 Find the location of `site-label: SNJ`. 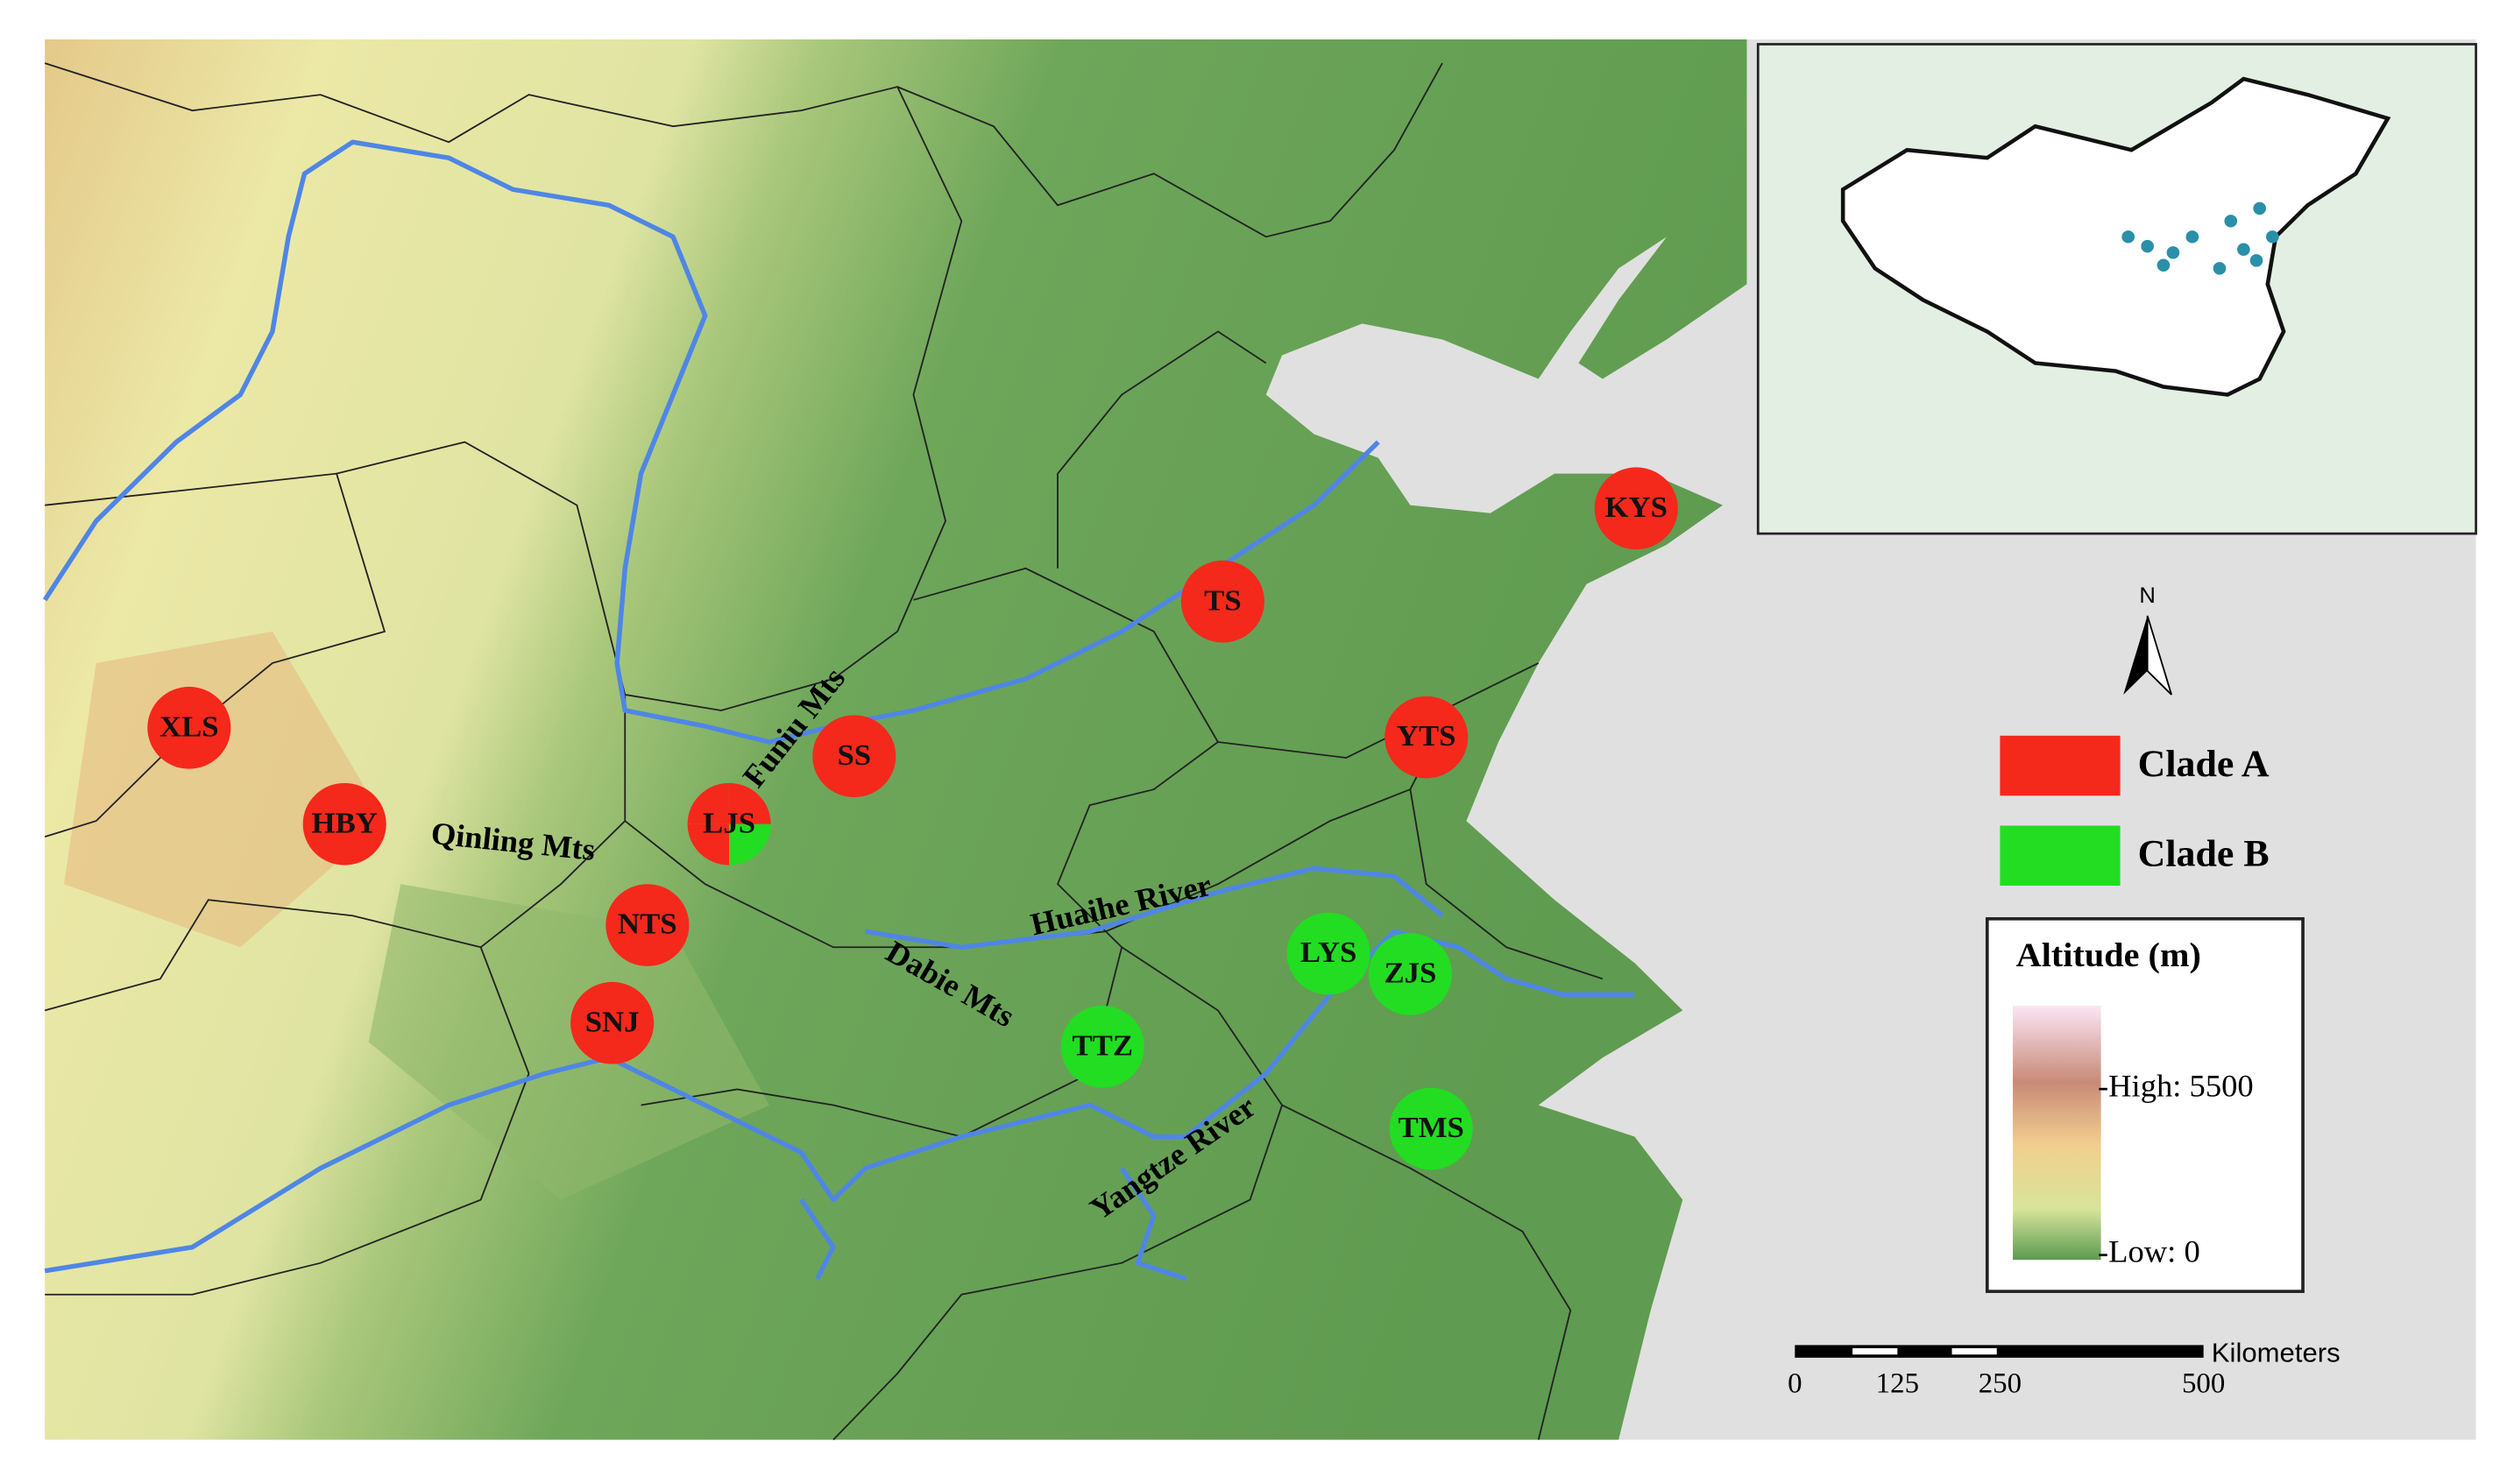

site-label: SNJ is located at coordinates (612, 1022).